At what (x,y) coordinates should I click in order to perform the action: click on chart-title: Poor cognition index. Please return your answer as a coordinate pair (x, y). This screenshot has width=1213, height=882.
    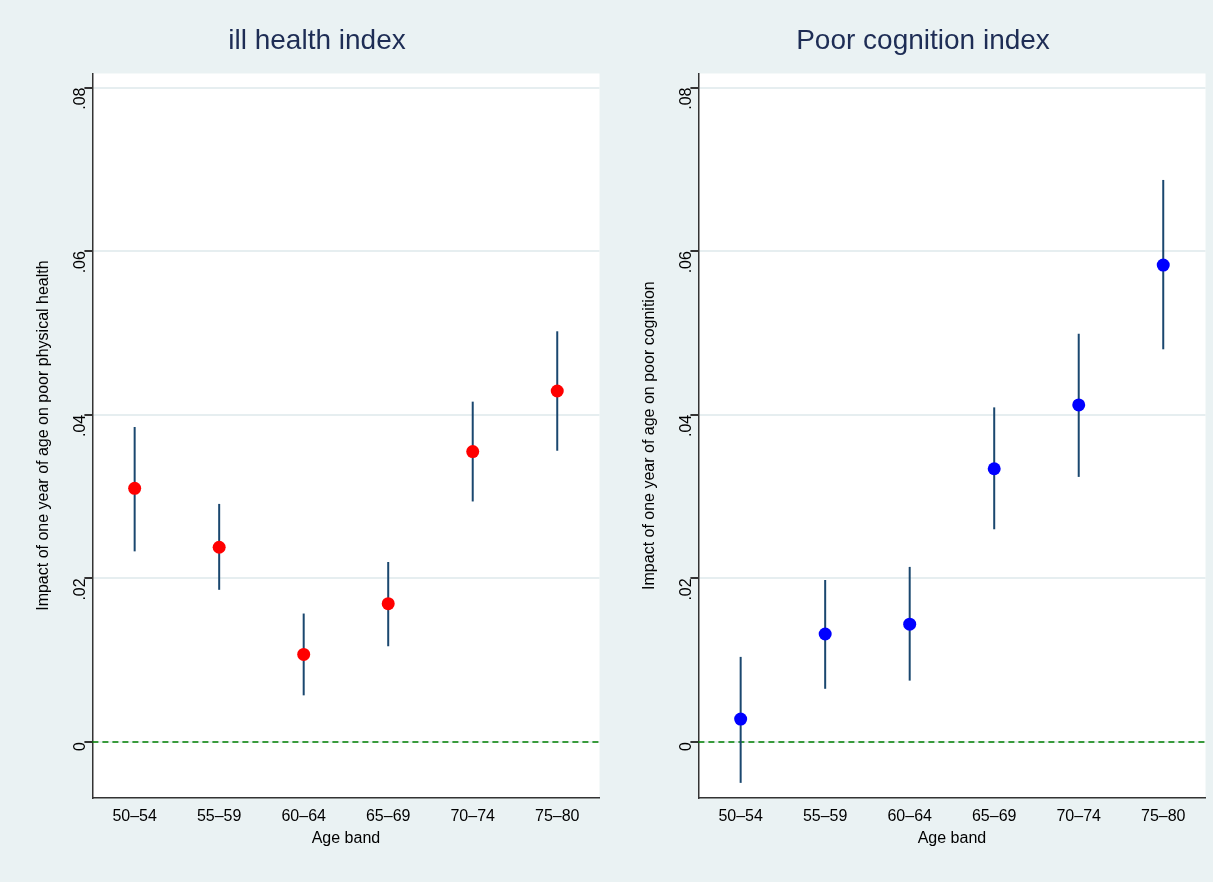
    Looking at the image, I should click on (923, 39).